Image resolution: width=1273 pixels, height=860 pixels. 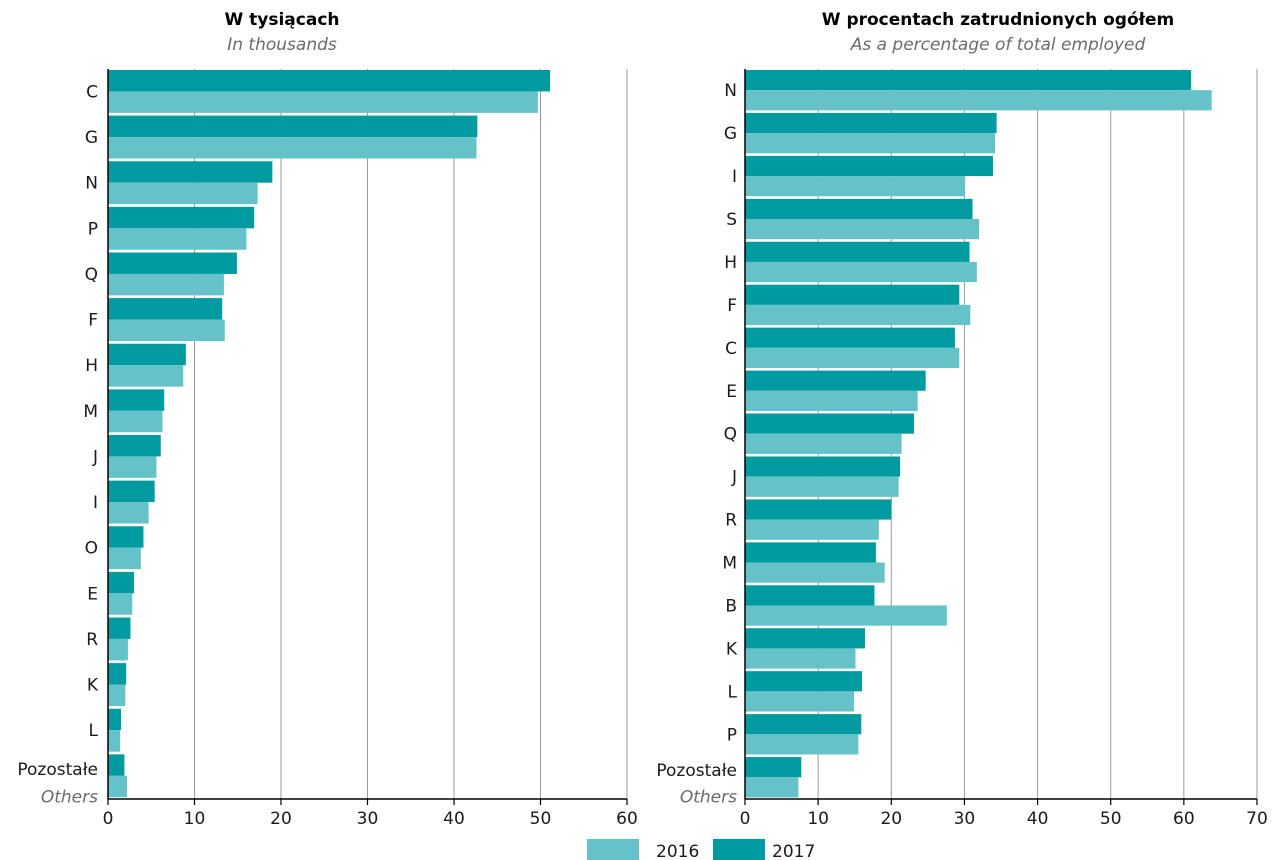 What do you see at coordinates (730, 134) in the screenshot?
I see `category-label: G` at bounding box center [730, 134].